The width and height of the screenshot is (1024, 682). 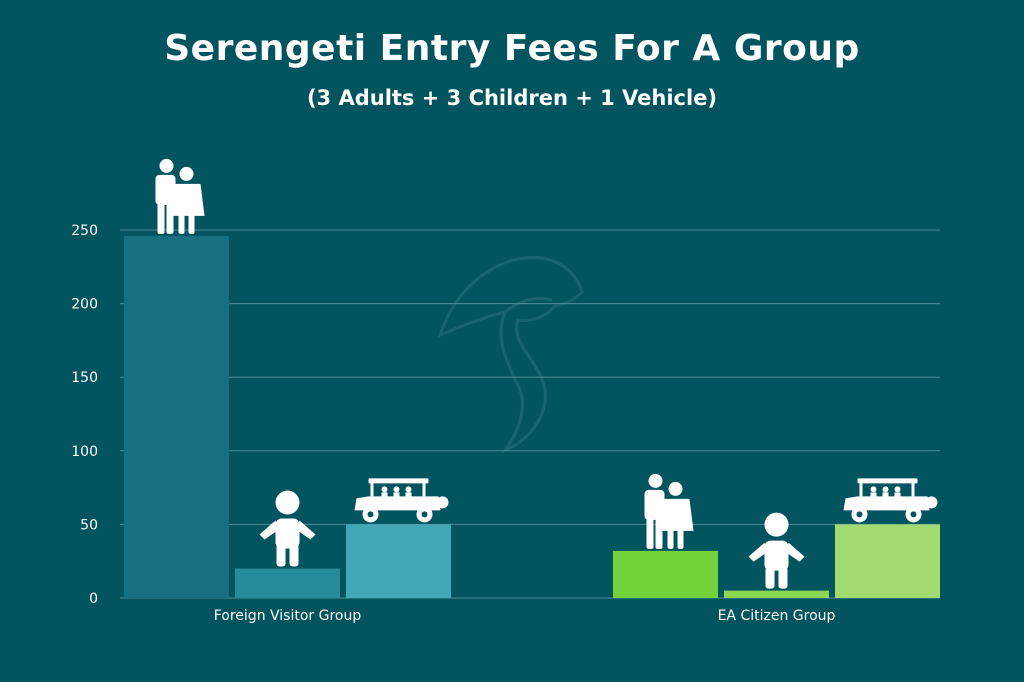 I want to click on bar-ea-adults, so click(x=665, y=574).